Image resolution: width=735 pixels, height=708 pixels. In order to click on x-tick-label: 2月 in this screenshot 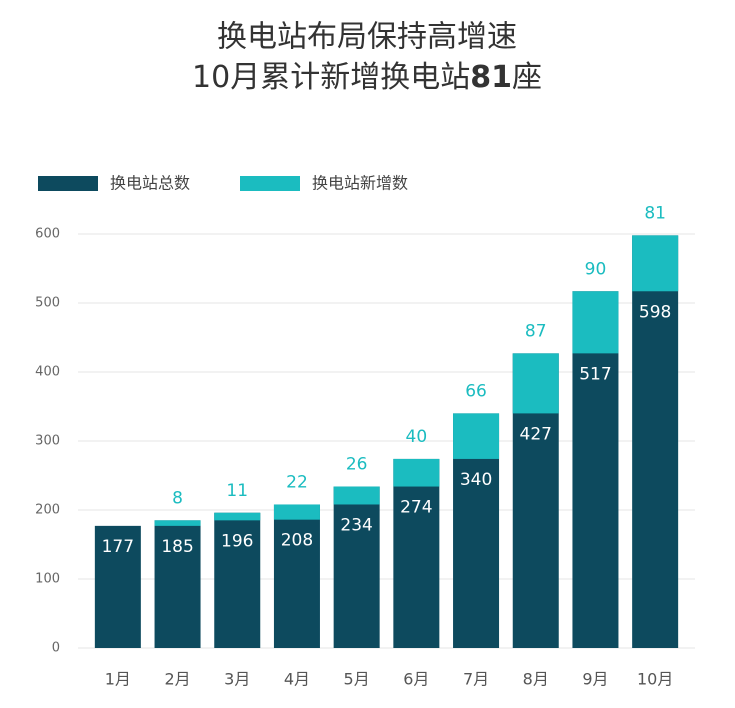, I will do `click(177, 679)`.